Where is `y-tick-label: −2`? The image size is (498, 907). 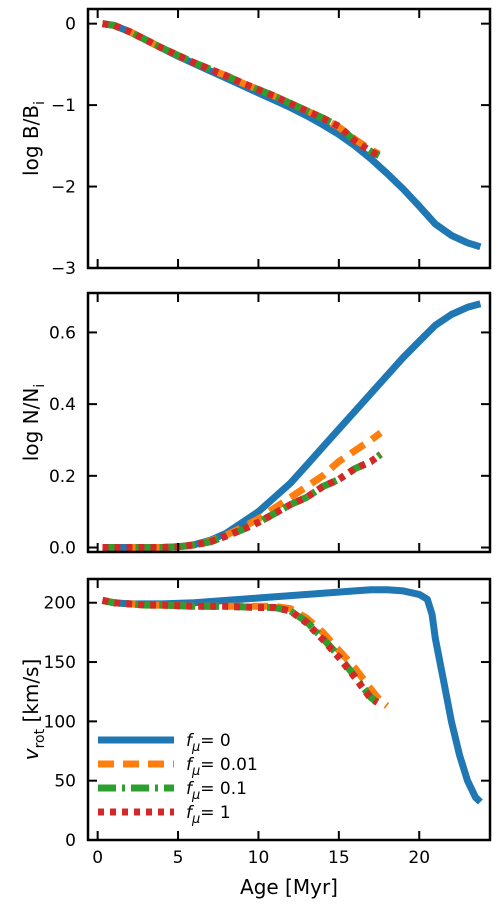 y-tick-label: −2 is located at coordinates (63, 188).